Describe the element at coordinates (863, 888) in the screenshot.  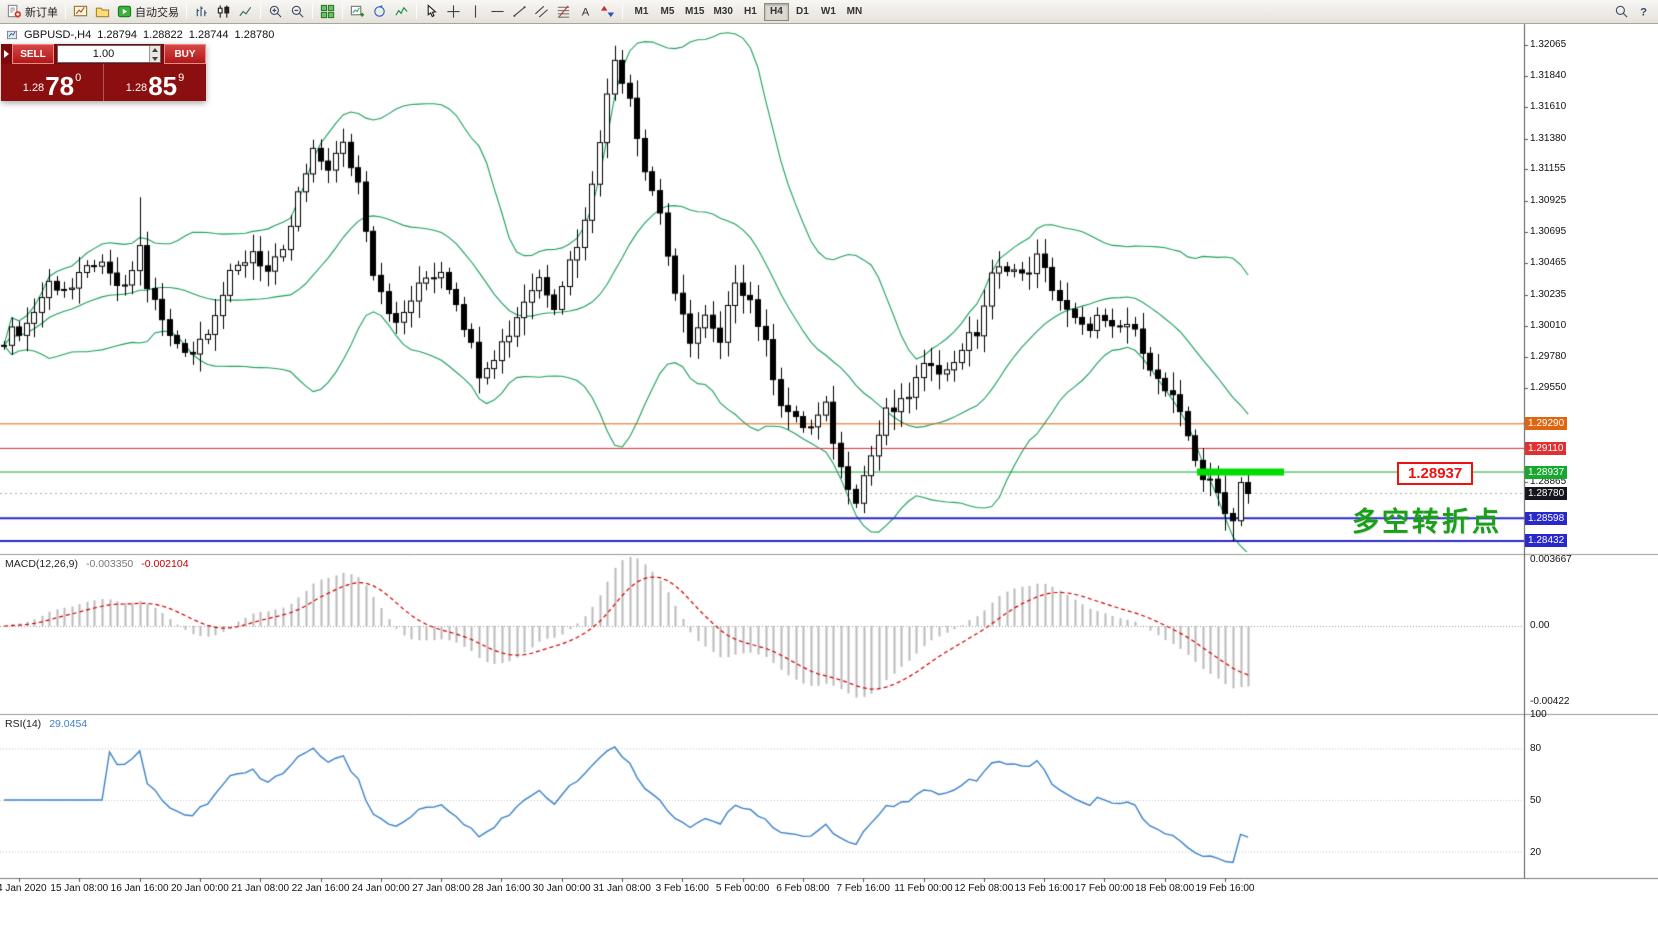
I see `time-axis-label: 7 Feb 16:00` at that location.